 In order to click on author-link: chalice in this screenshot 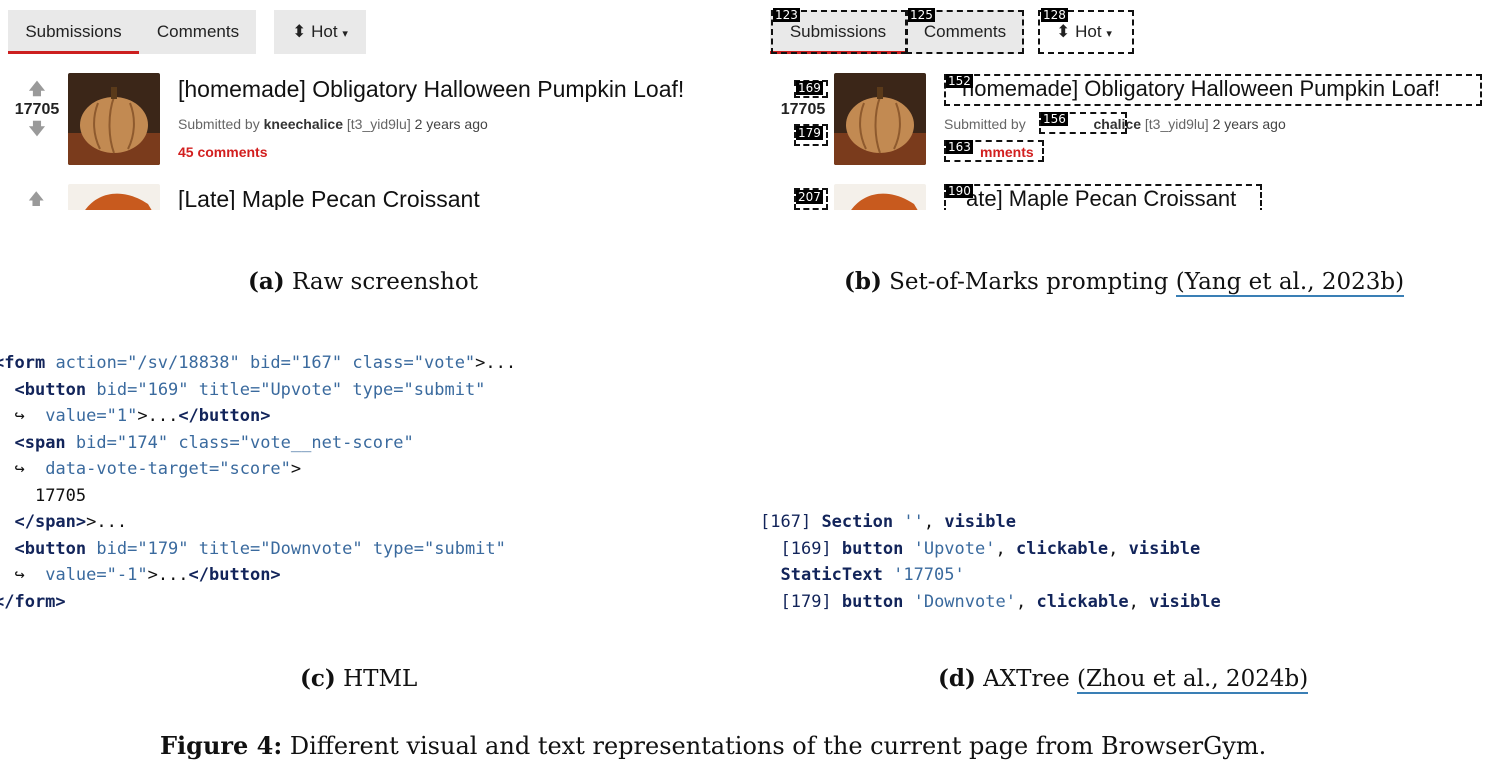, I will do `click(1117, 124)`.